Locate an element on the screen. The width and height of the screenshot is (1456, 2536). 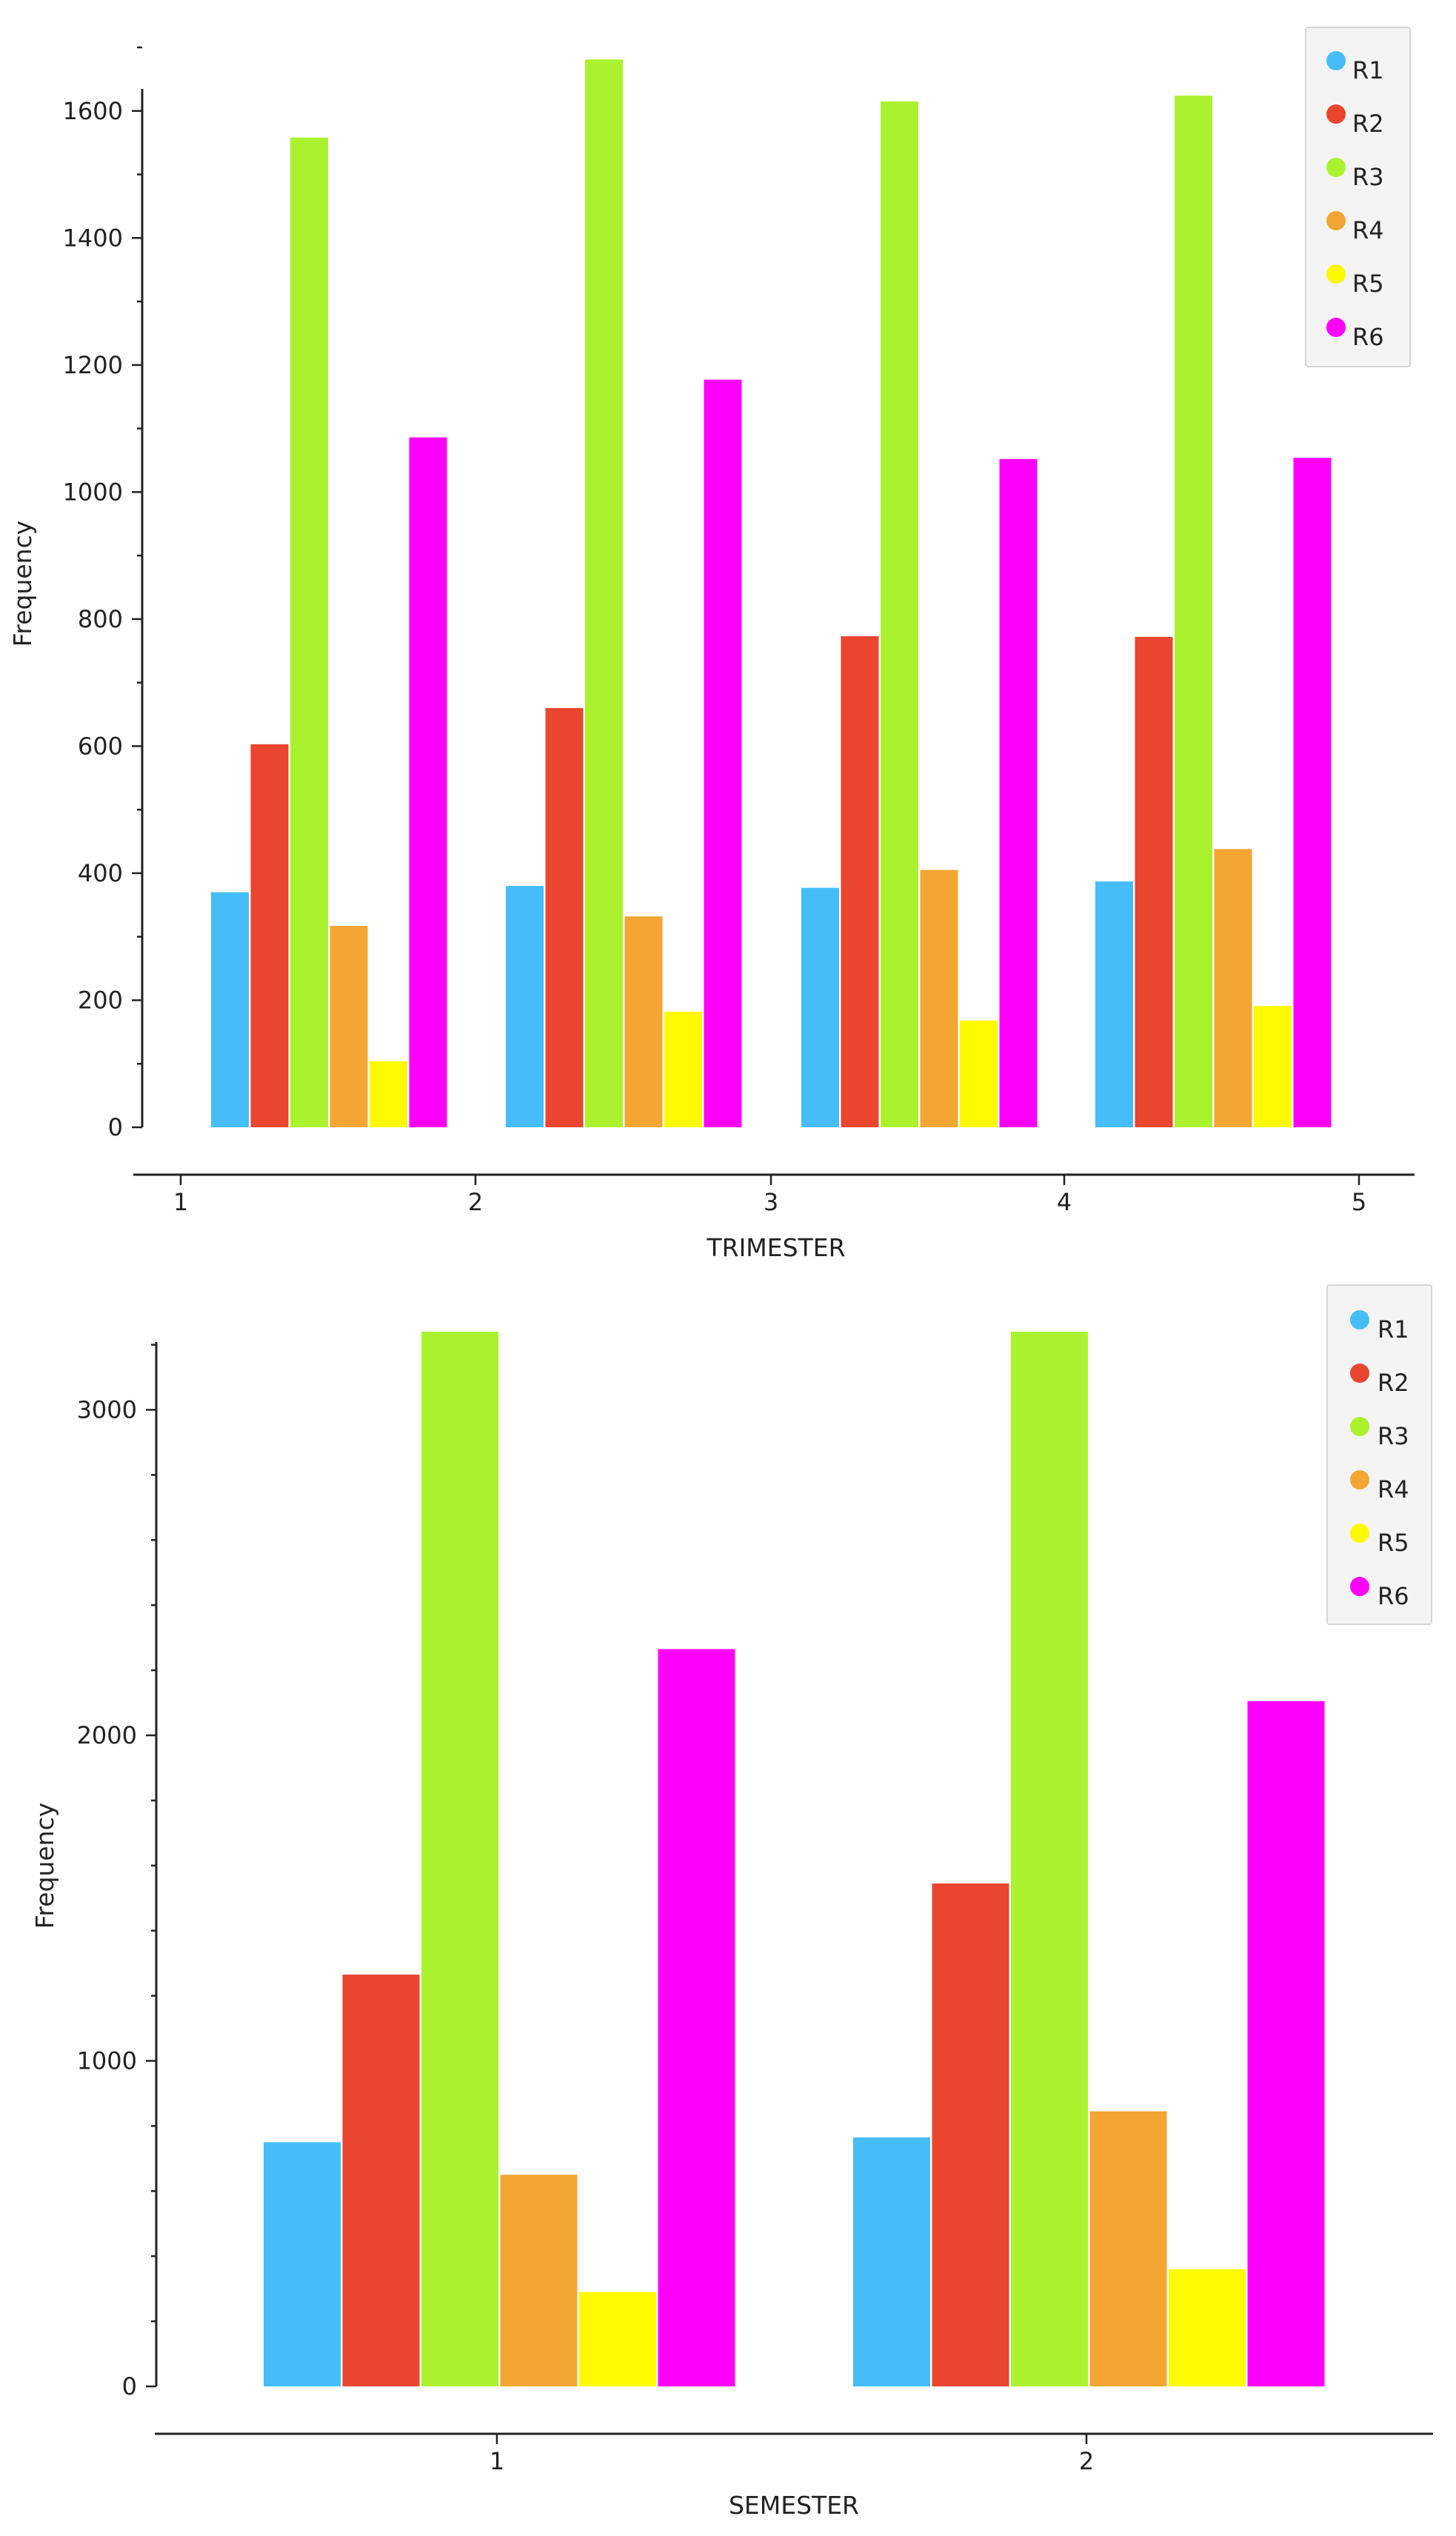
x-tick-label: 3 is located at coordinates (771, 1202).